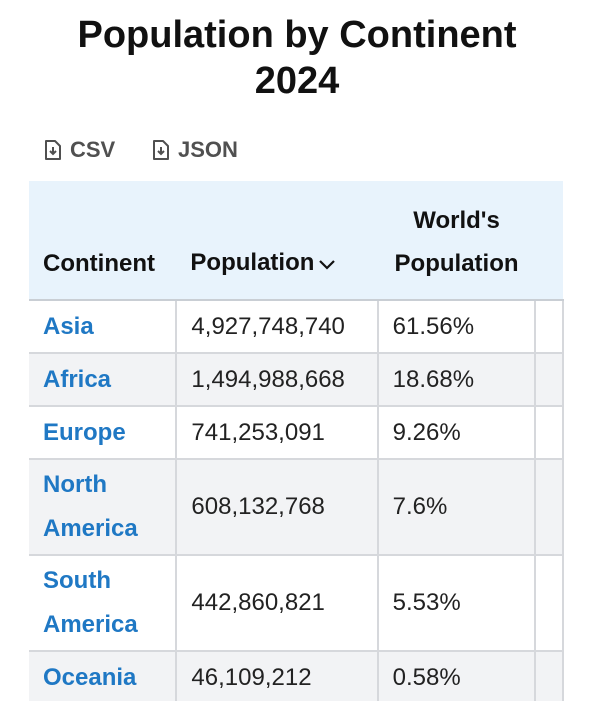 The height and width of the screenshot is (720, 594). I want to click on continent-link: Europe, so click(103, 432).